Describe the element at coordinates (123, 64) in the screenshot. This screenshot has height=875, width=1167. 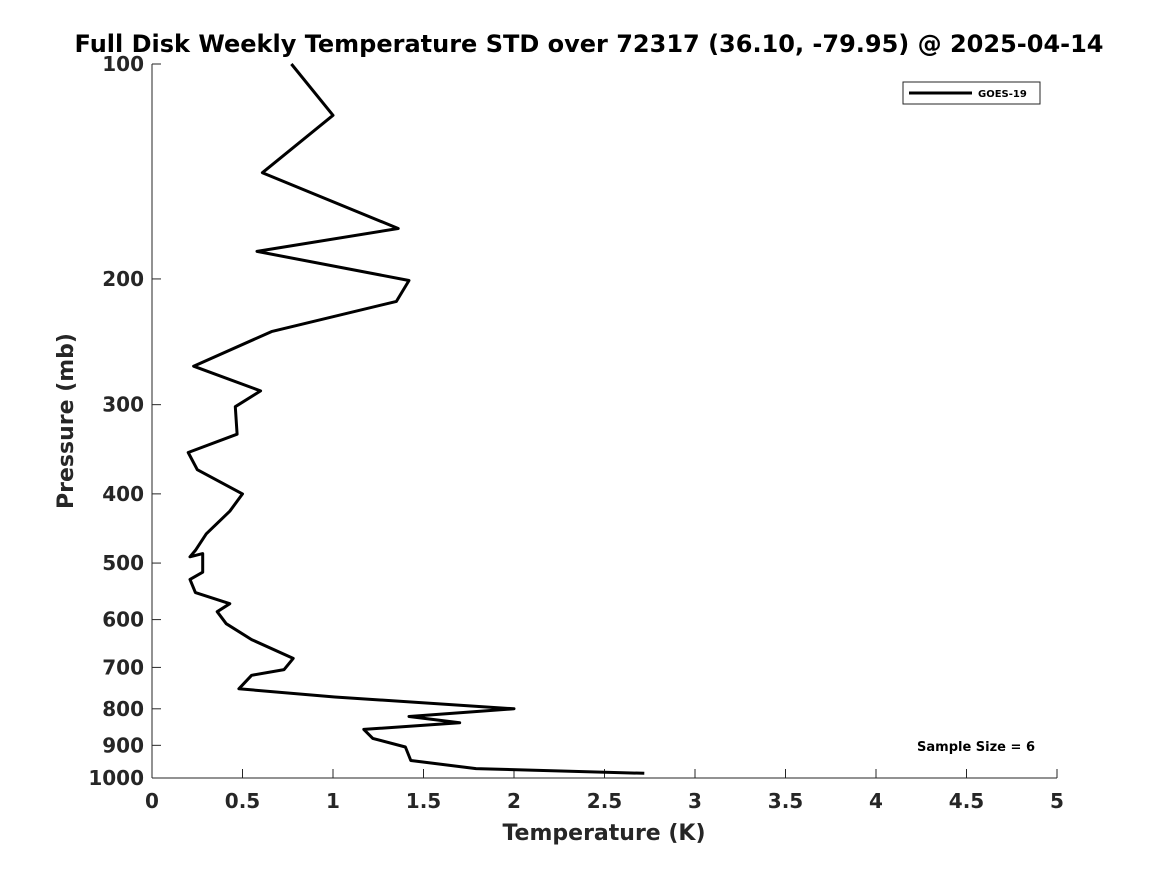
I see `y-tick-label: 100` at that location.